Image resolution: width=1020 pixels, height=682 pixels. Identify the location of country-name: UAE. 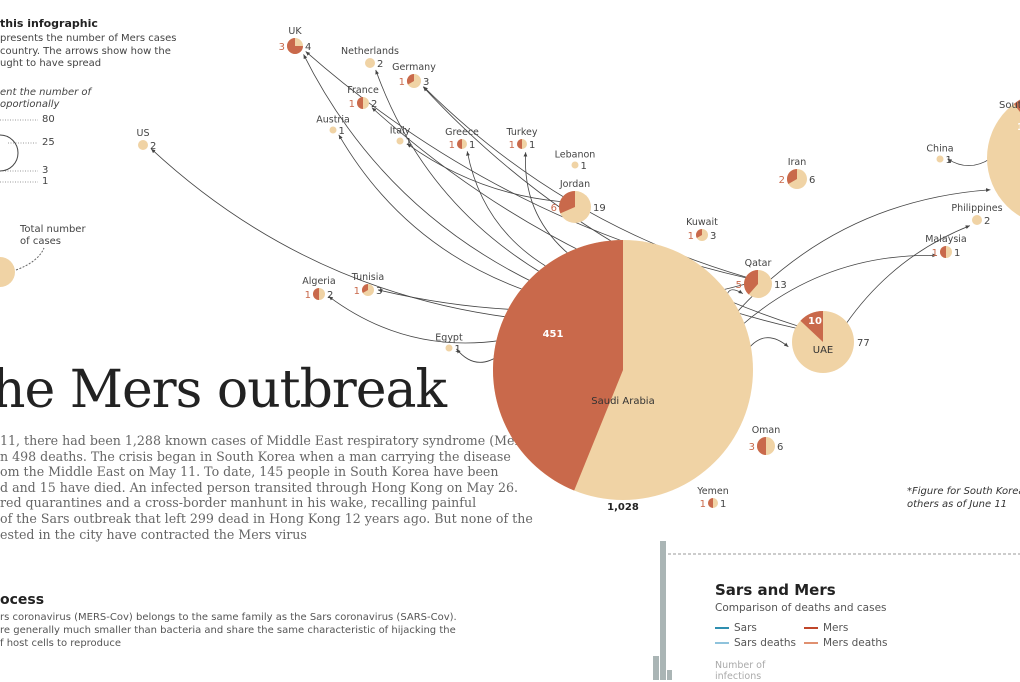
(823, 350).